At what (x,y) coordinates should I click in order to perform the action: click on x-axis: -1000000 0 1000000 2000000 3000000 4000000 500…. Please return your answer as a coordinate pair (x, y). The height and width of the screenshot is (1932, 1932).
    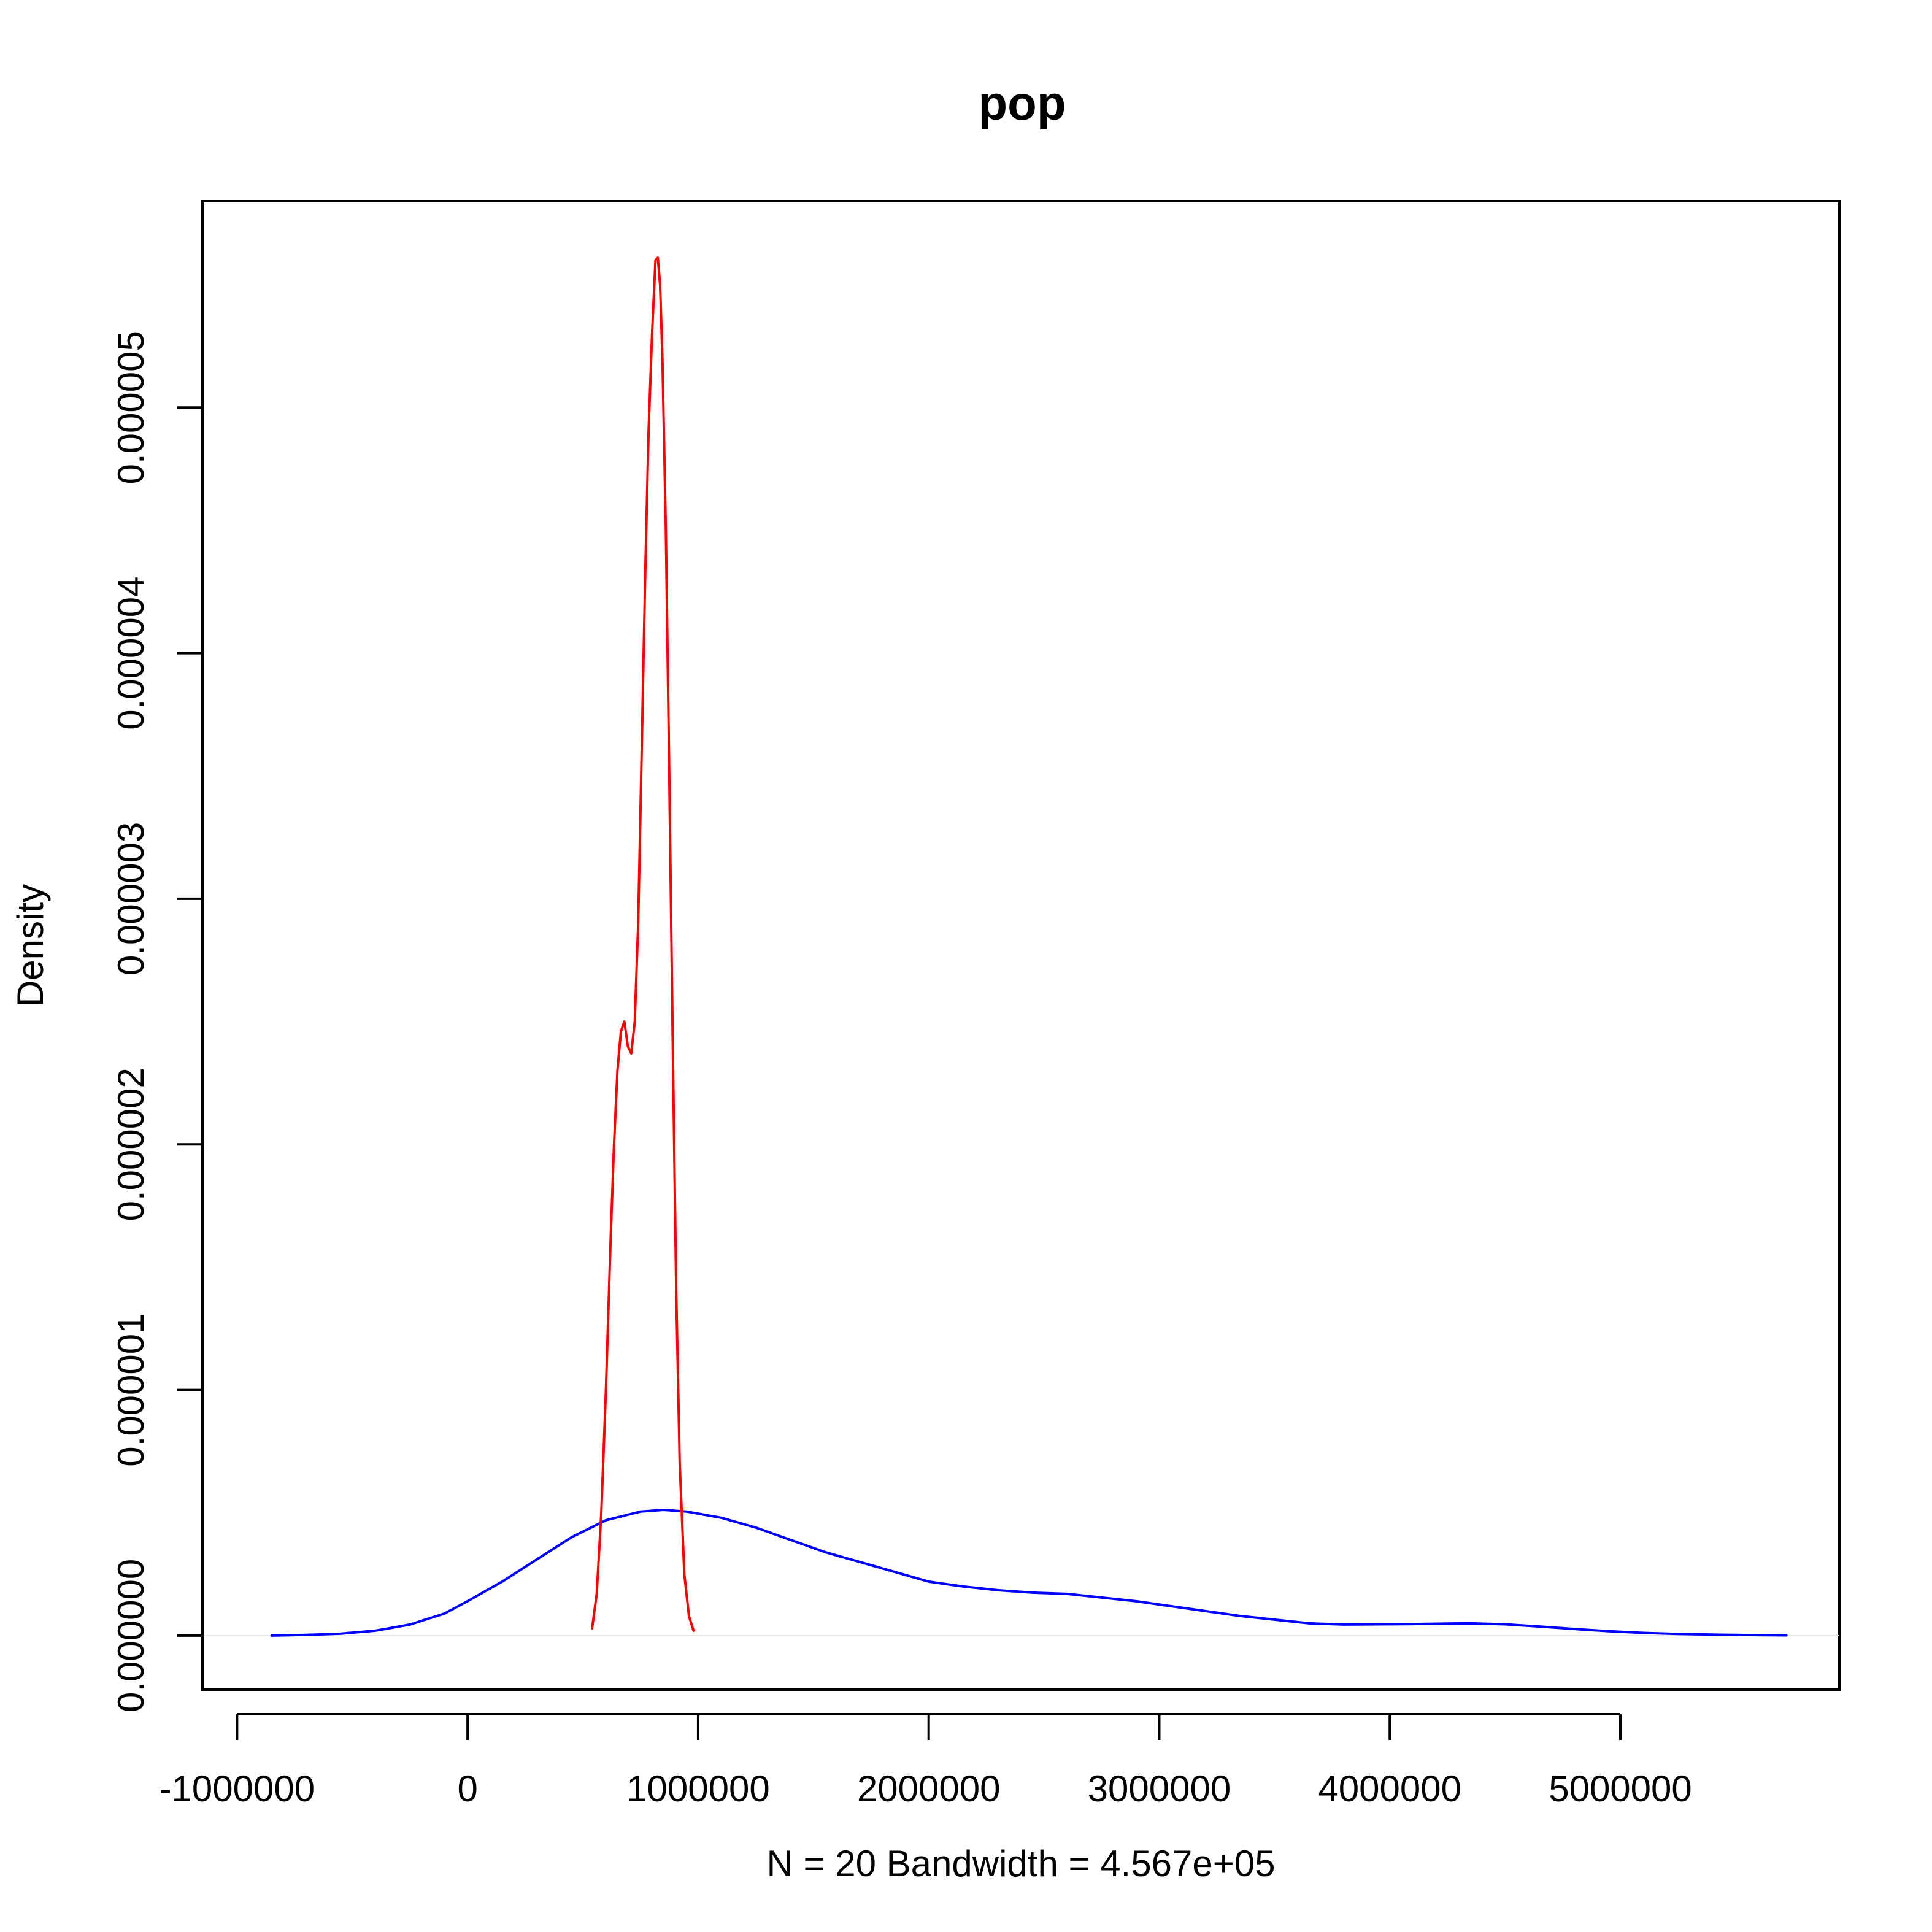
    Looking at the image, I should click on (926, 1761).